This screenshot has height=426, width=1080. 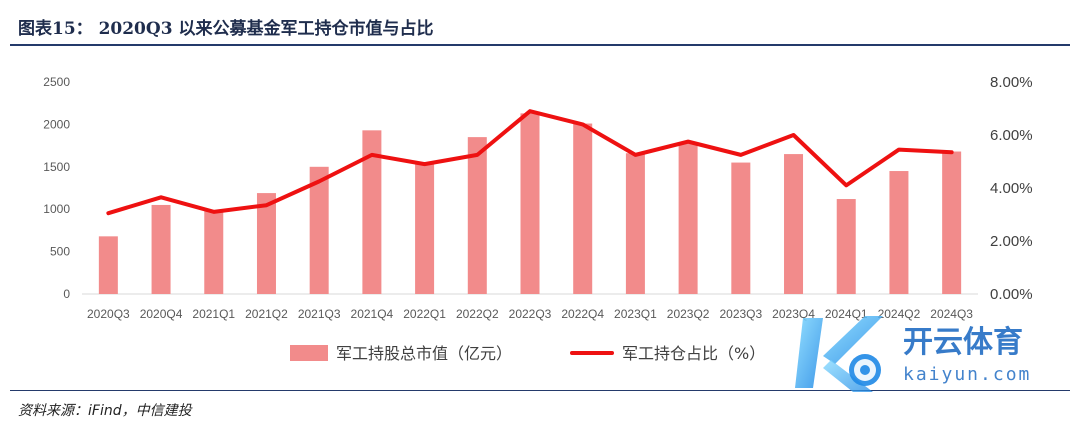 I want to click on title-rule, so click(x=540, y=45).